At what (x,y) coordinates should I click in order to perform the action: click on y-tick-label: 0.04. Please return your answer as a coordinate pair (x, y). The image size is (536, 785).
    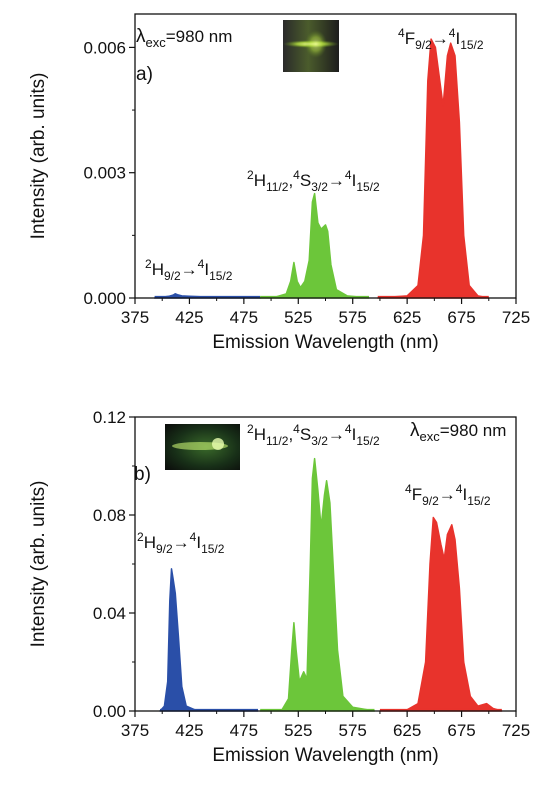
    Looking at the image, I should click on (109, 613).